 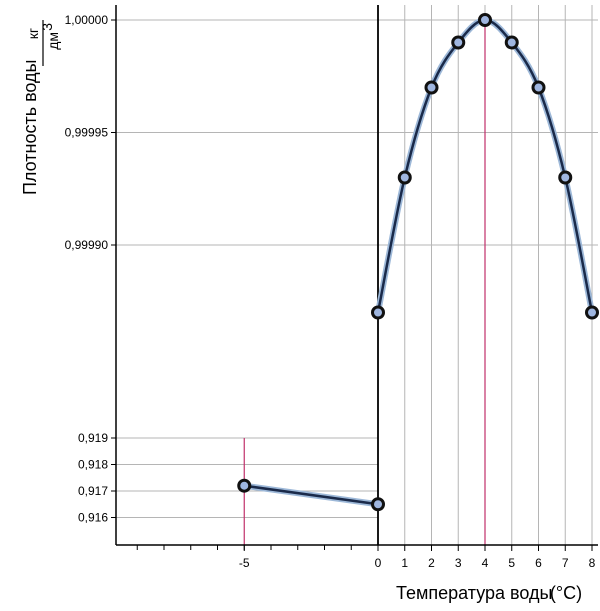 I want to click on y-axis-title-group: Плотность воды, so click(x=30, y=128).